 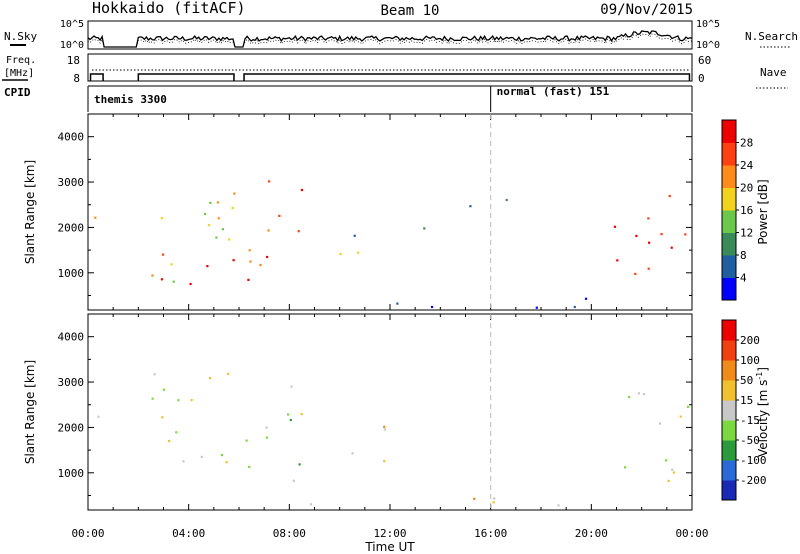 What do you see at coordinates (19, 73) in the screenshot?
I see `freq-label-line2: [MHz]` at bounding box center [19, 73].